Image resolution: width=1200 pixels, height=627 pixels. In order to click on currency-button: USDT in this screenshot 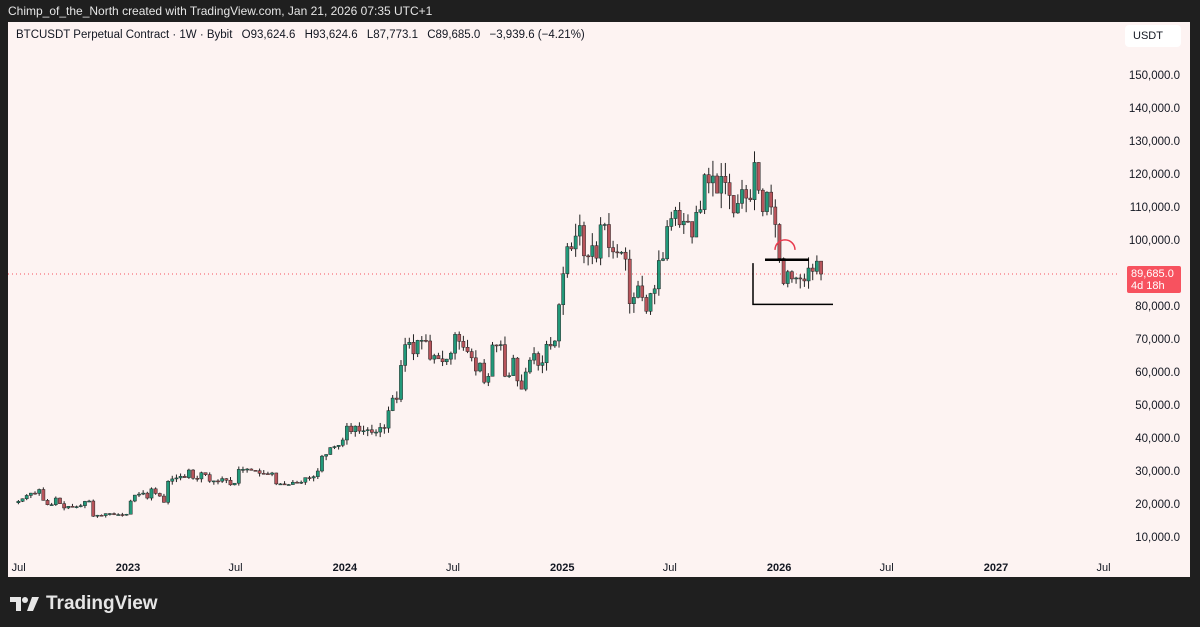, I will do `click(1153, 36)`.